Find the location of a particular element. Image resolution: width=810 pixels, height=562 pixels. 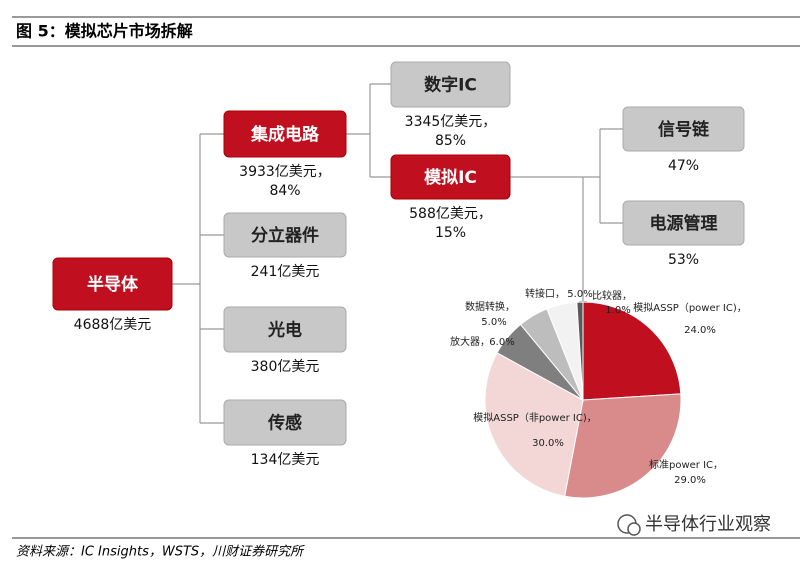

node-label: 分立器件 is located at coordinates (285, 235).